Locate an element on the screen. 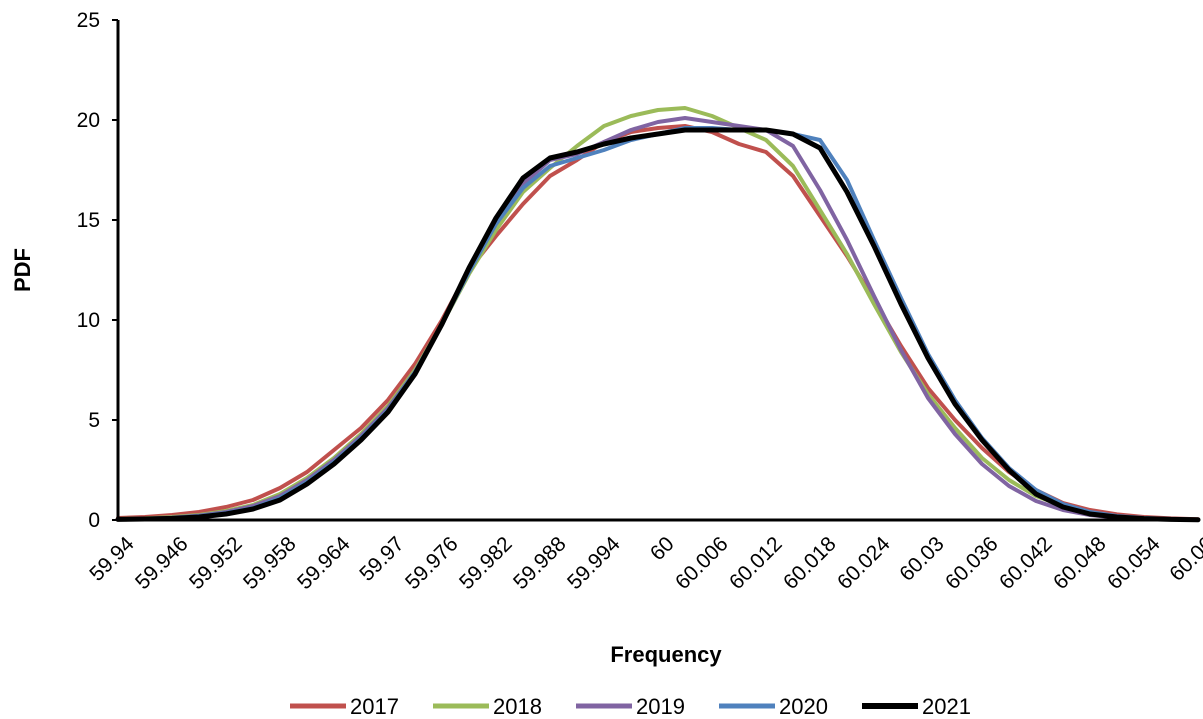 This screenshot has width=1203, height=719. x-tick-label: 60.036 is located at coordinates (972, 563).